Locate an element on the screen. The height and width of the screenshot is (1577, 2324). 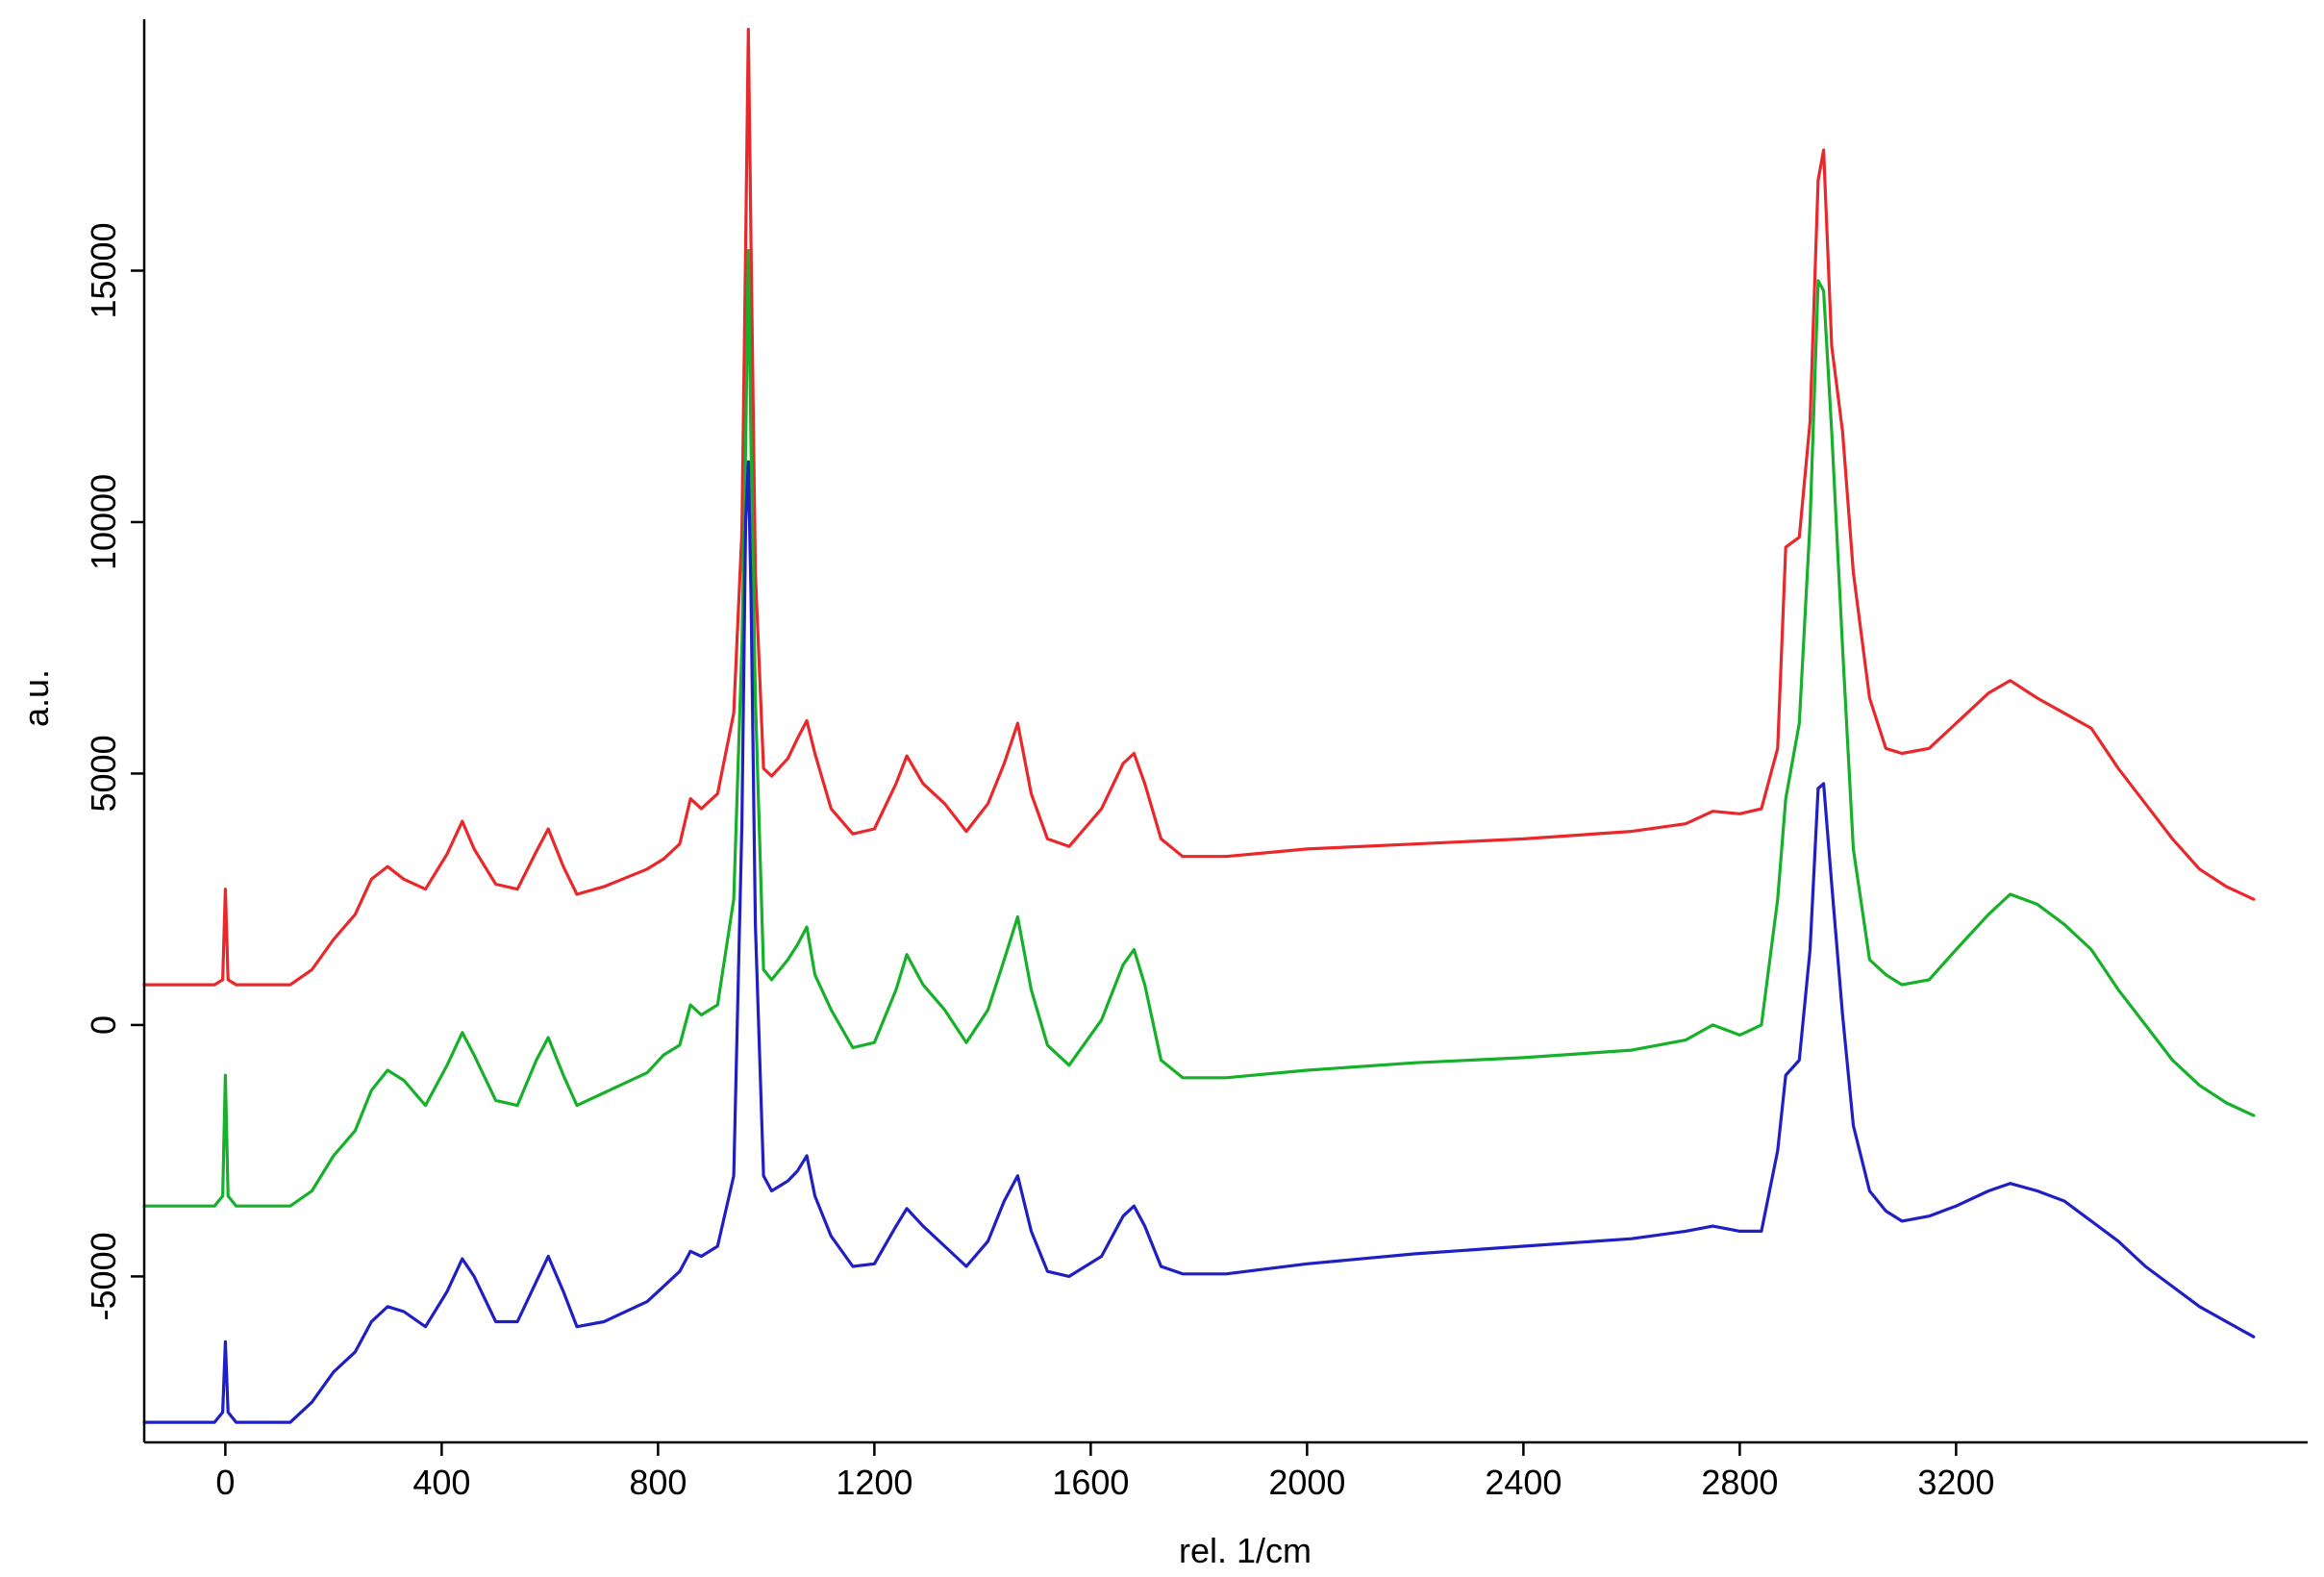
y-axis-title: a.u. is located at coordinates (36, 698).